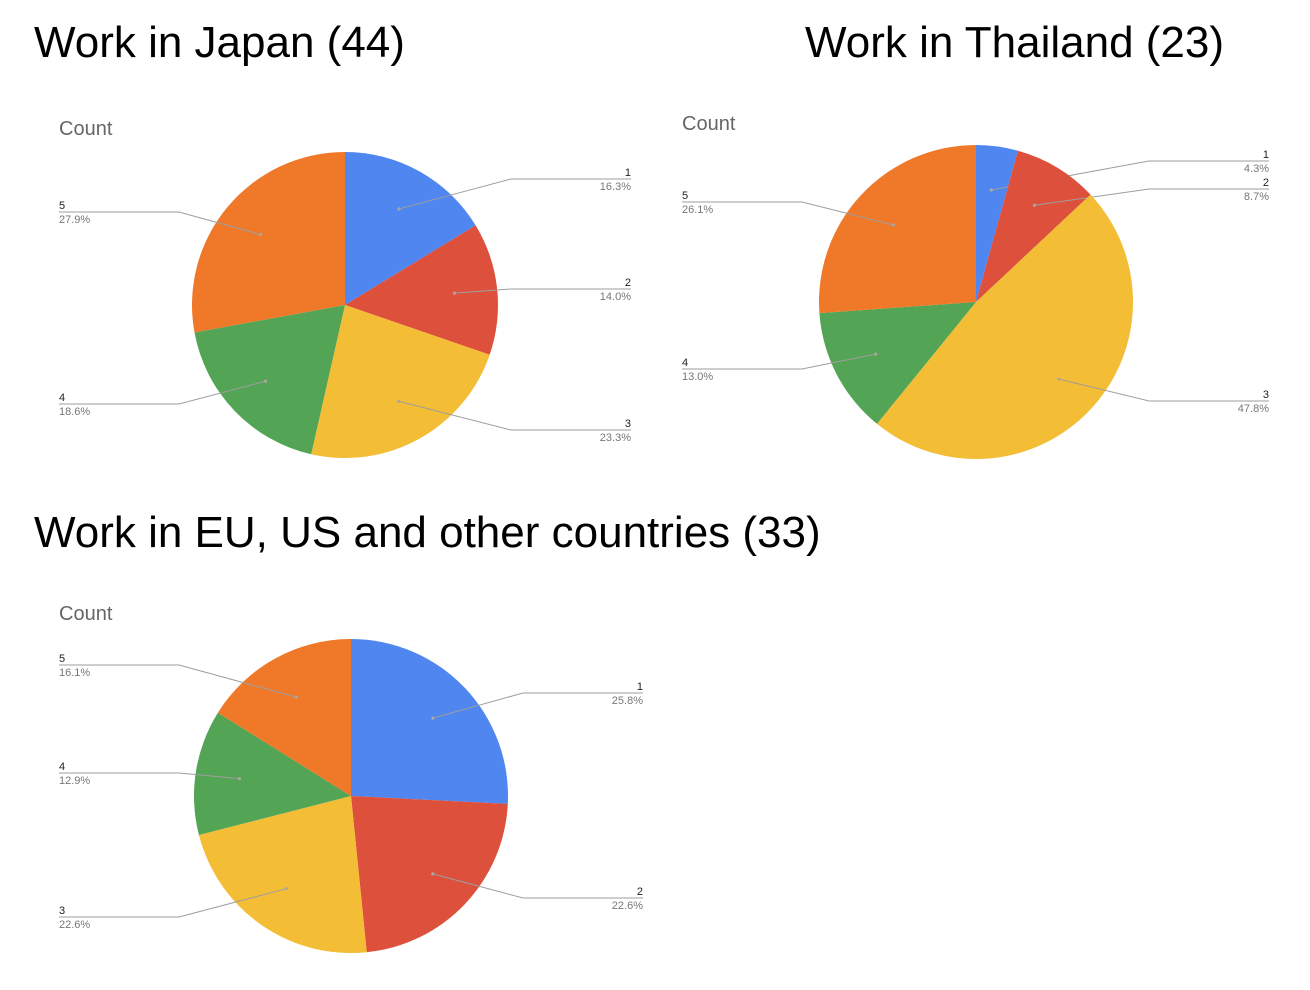 The width and height of the screenshot is (1310, 990). Describe the element at coordinates (86, 129) in the screenshot. I see `chart-title-japan: Count` at that location.